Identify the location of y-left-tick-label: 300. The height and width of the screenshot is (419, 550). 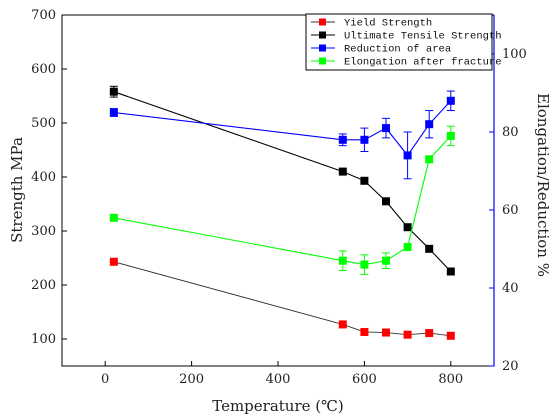
(43, 231).